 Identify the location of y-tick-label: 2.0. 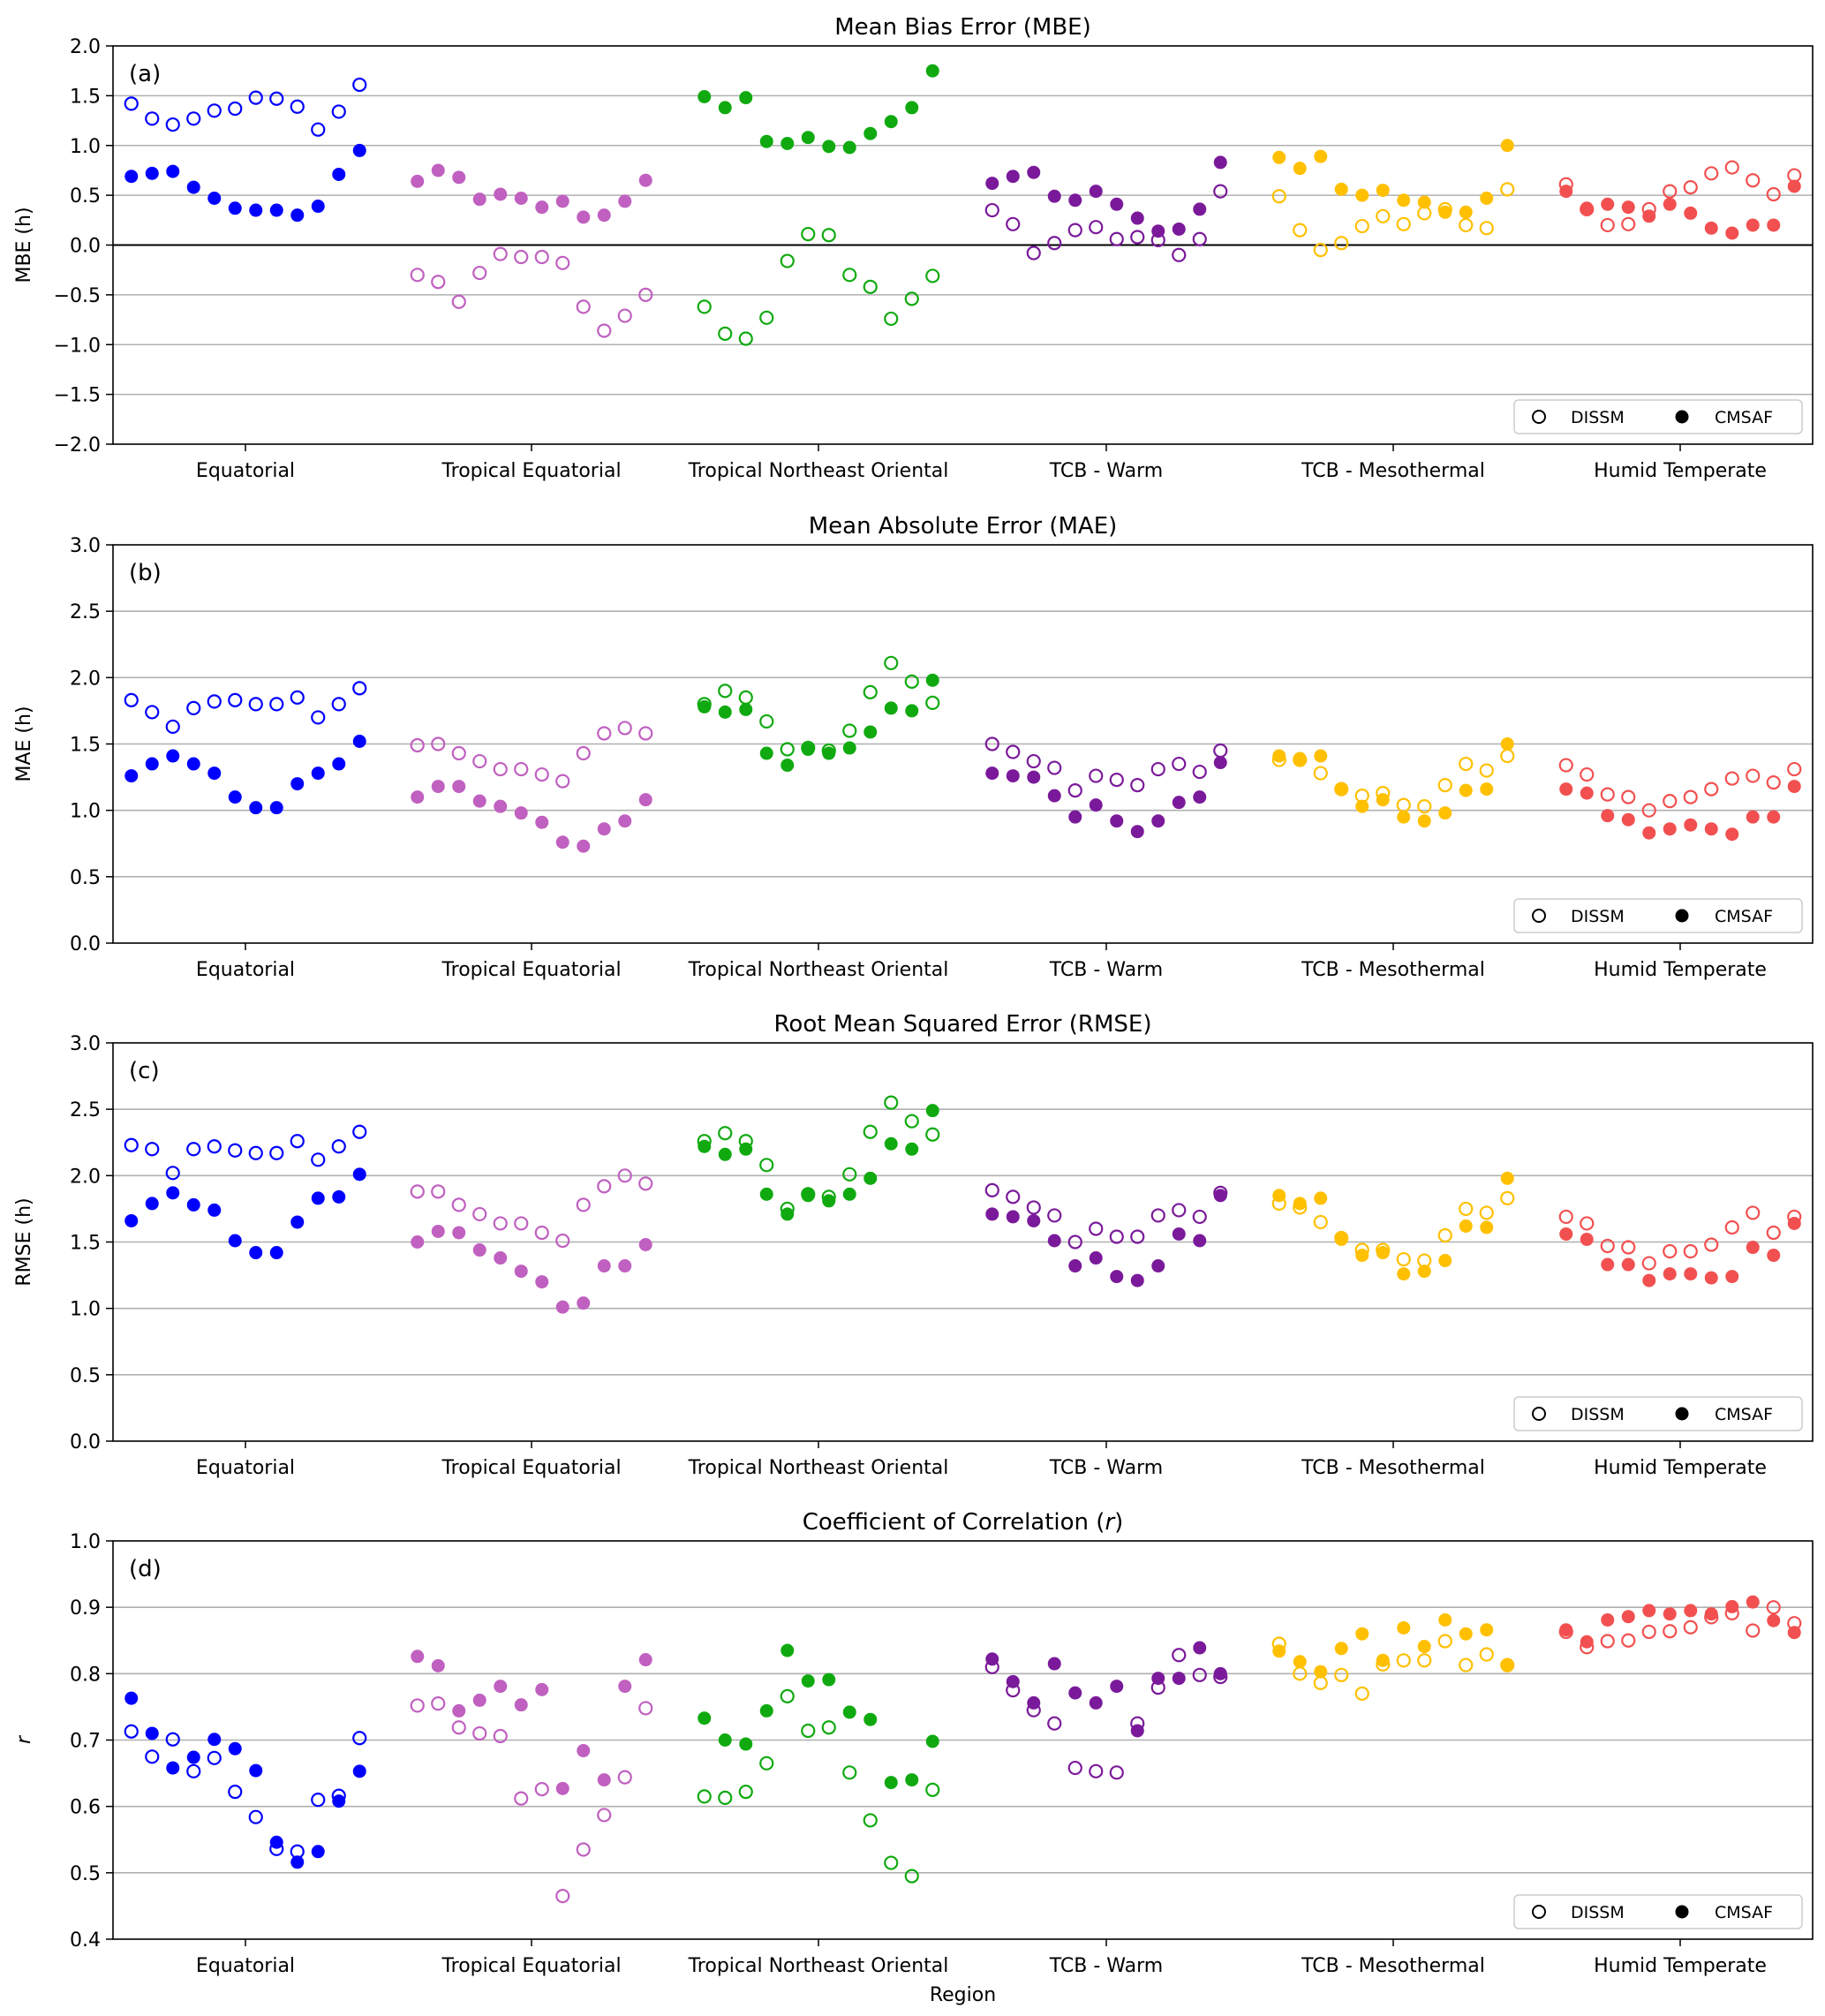
(85, 47).